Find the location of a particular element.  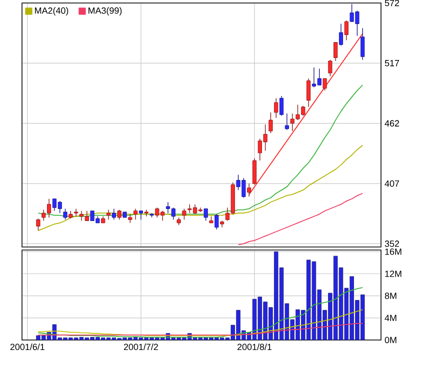

y-tick-label: 8M is located at coordinates (390, 296).